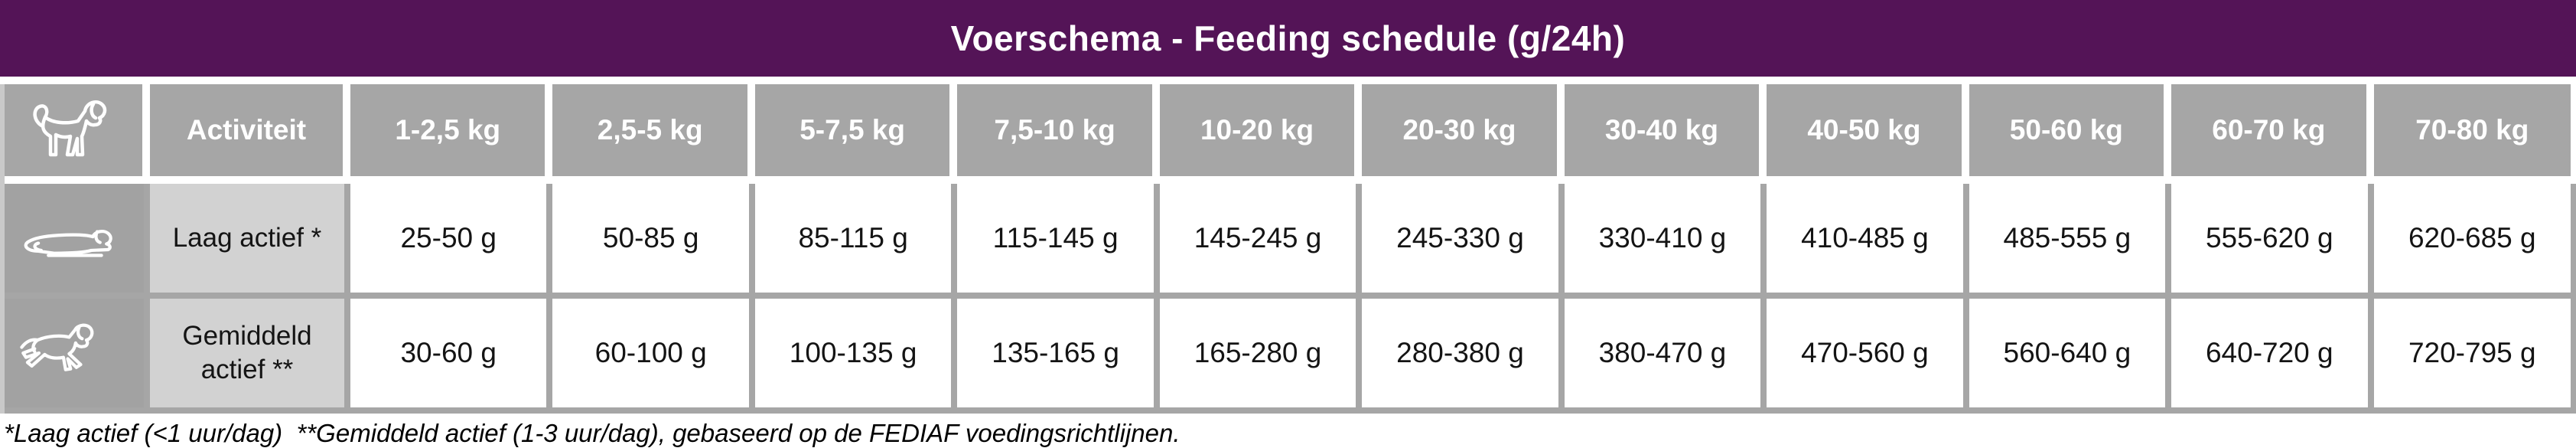 Image resolution: width=2576 pixels, height=448 pixels. I want to click on page-title: Voerschema - Feeding schedule (g/24h), so click(1288, 38).